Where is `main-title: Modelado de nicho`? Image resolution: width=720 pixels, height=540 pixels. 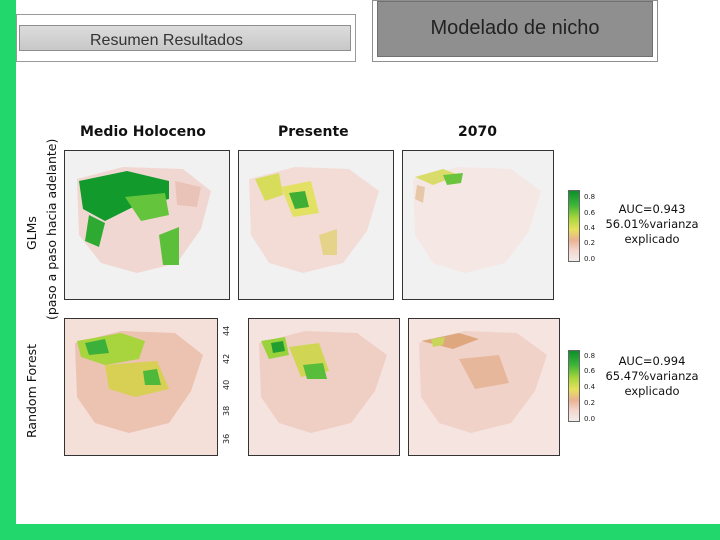 main-title: Modelado de nicho is located at coordinates (515, 28).